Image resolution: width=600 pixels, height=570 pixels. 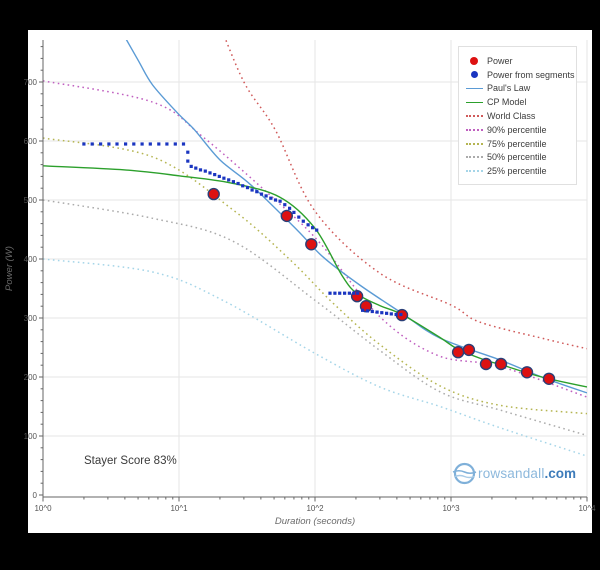 I want to click on y-tick-label: 0, so click(x=35, y=495).